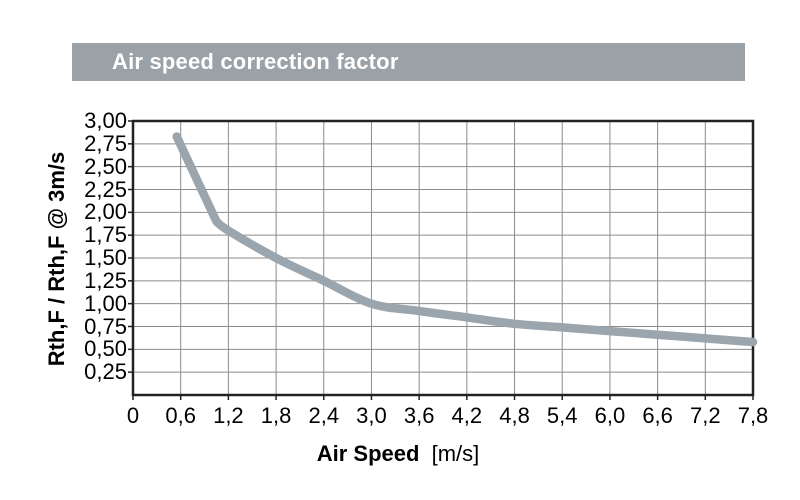 Image resolution: width=800 pixels, height=500 pixels. I want to click on y-tick-label: 2,50, so click(105, 166).